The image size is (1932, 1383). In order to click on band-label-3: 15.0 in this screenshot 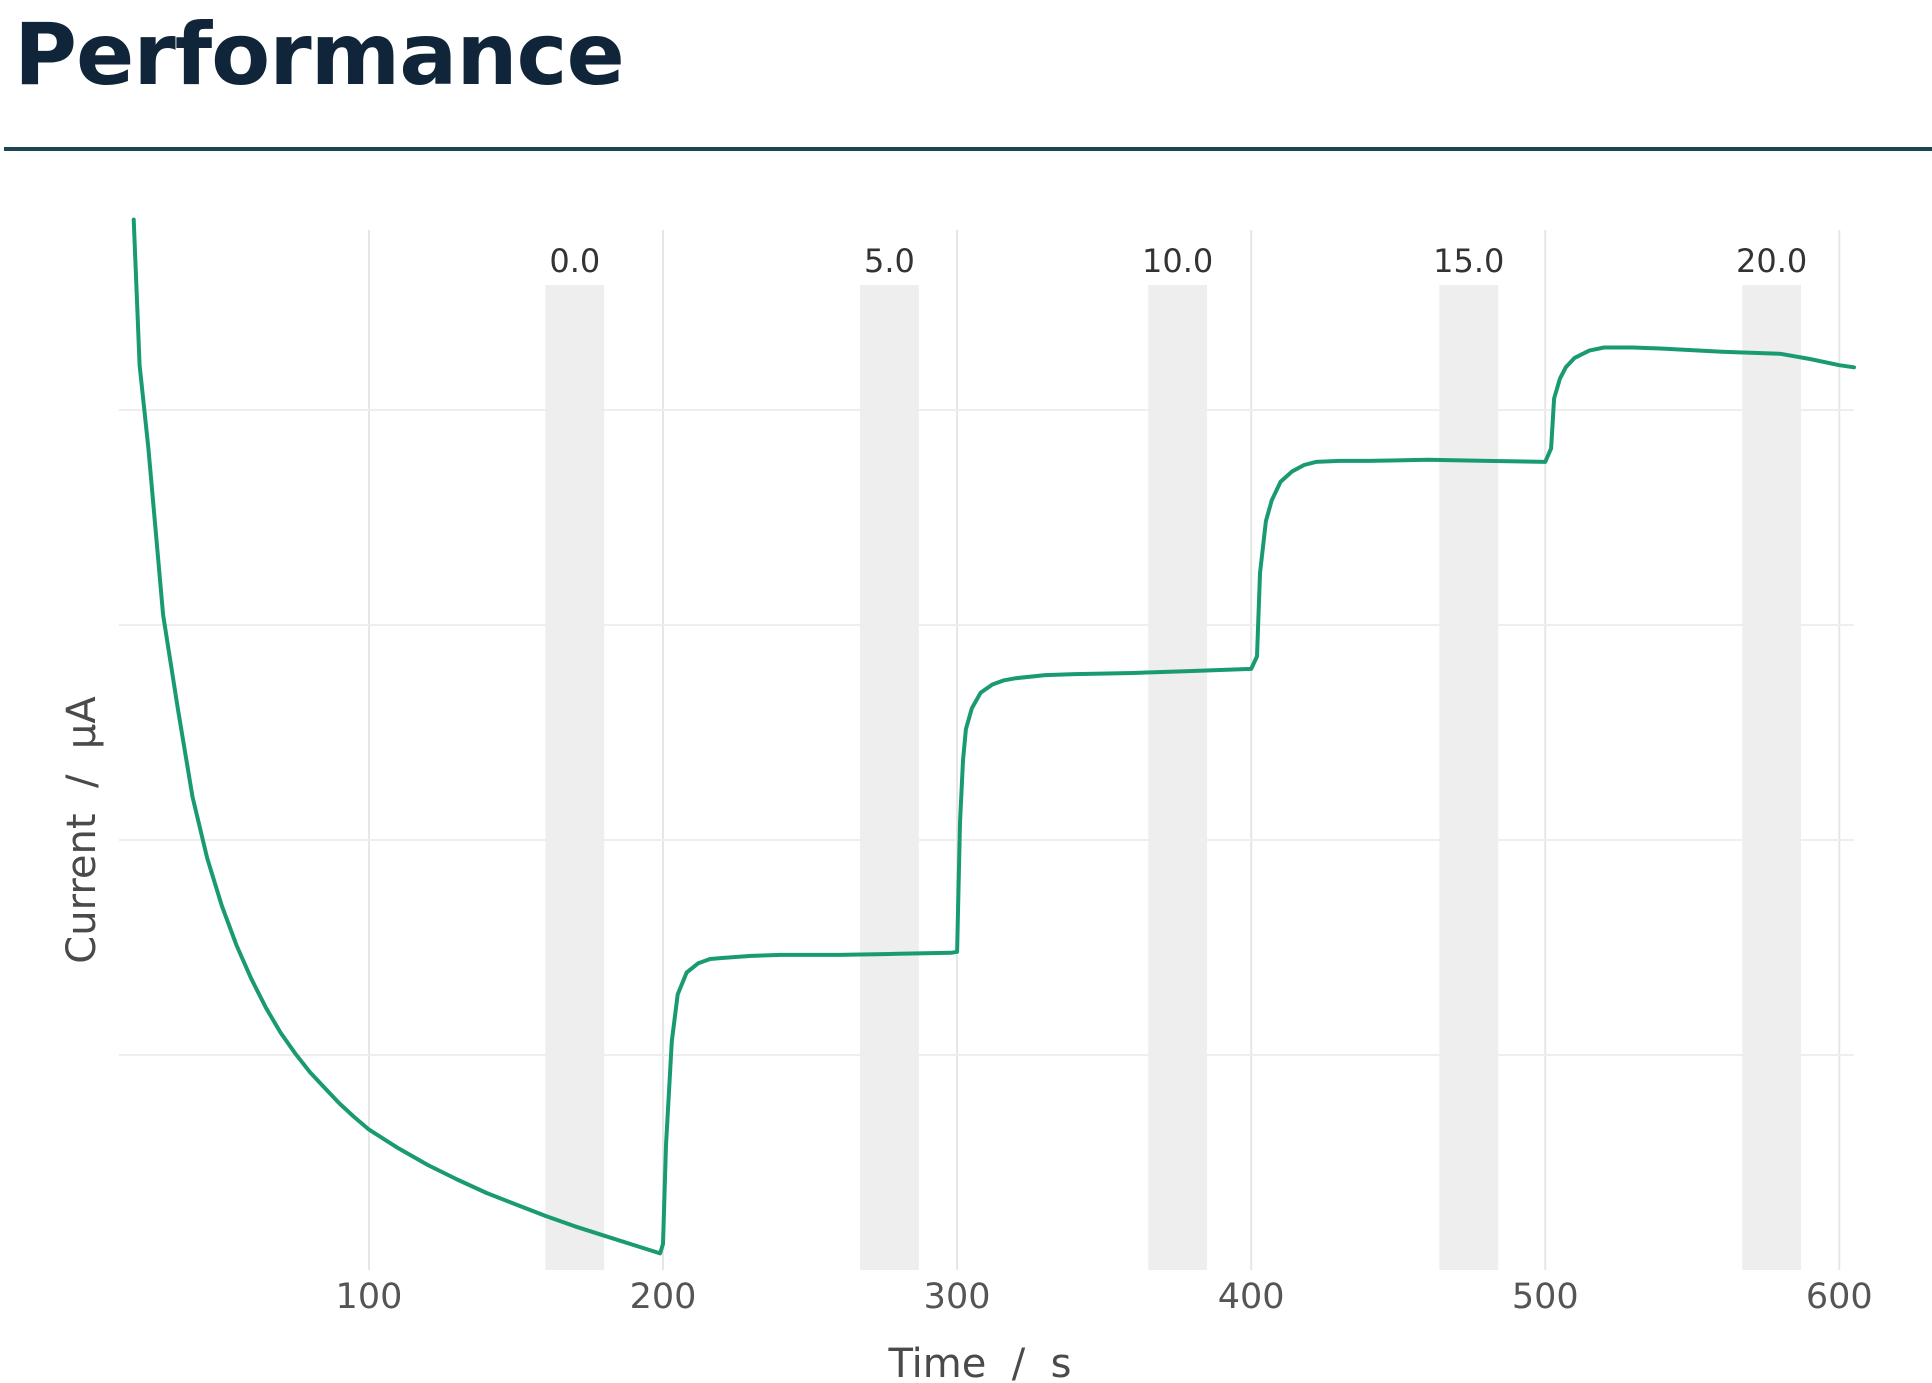, I will do `click(1468, 261)`.